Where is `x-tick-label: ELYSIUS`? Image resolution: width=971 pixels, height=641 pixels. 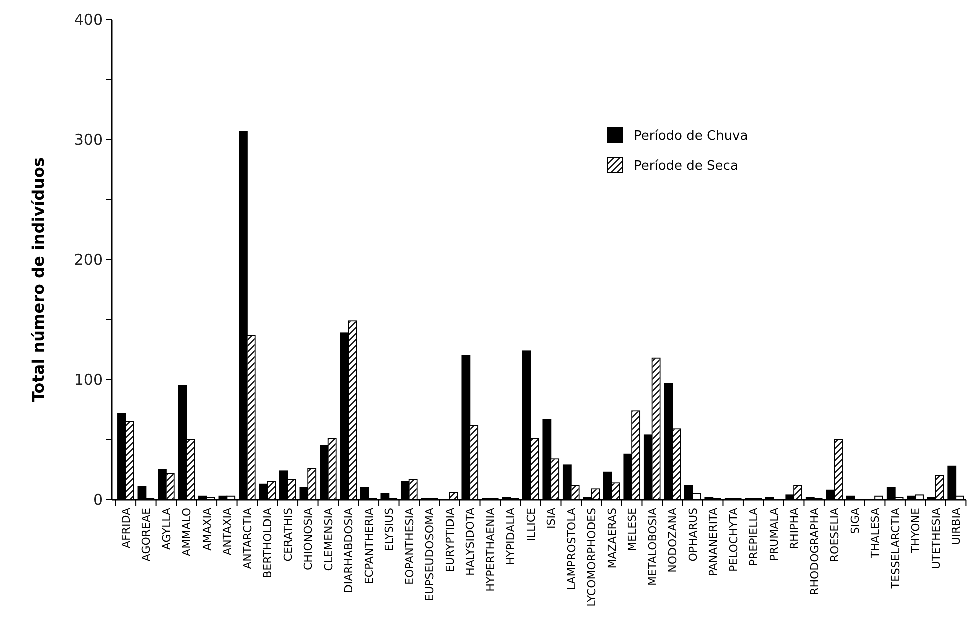 x-tick-label: ELYSIUS is located at coordinates (389, 530).